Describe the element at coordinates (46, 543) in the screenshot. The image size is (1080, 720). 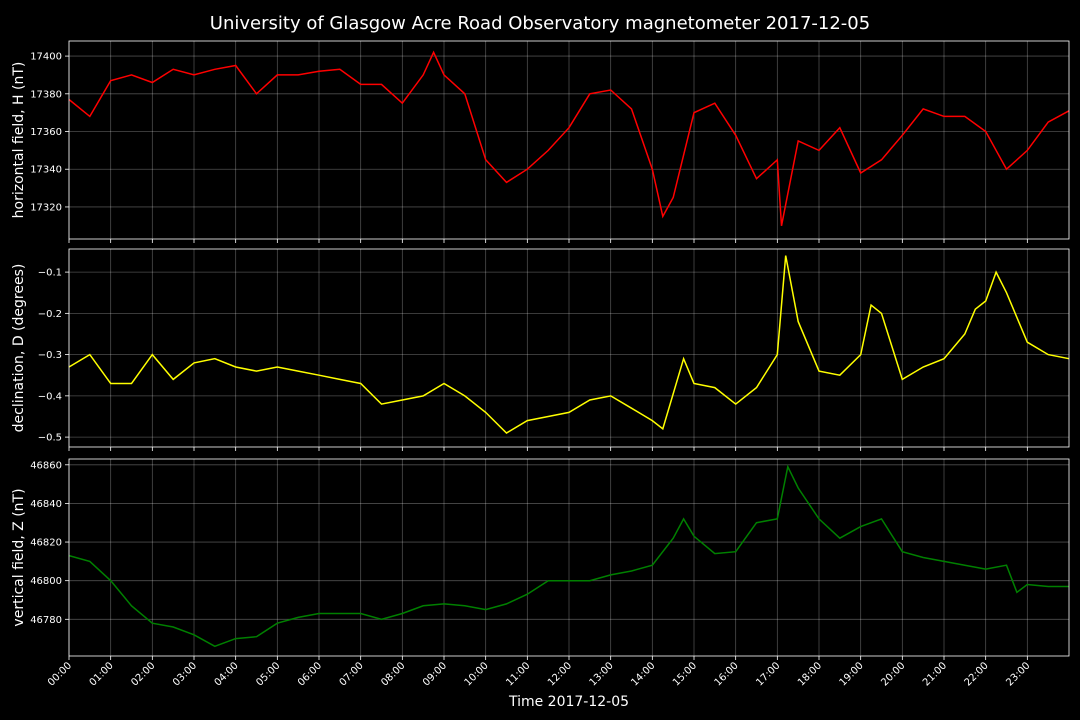
I see `y-tick-label: 46820` at that location.